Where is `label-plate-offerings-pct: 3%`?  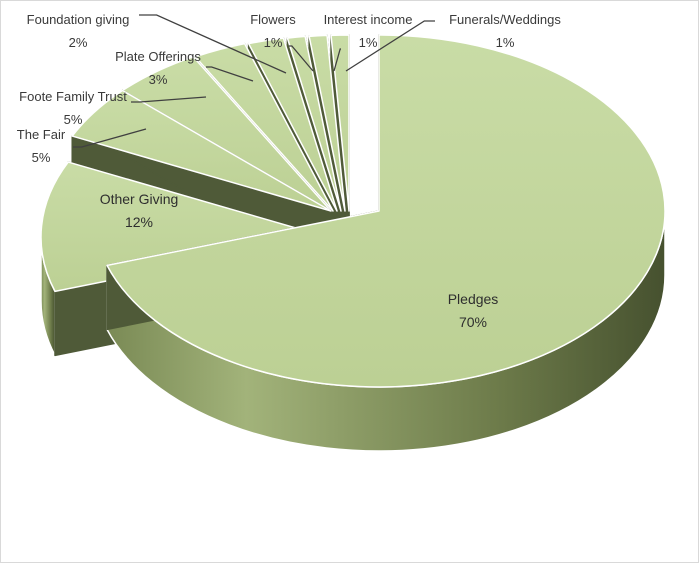
label-plate-offerings-pct: 3% is located at coordinates (158, 79).